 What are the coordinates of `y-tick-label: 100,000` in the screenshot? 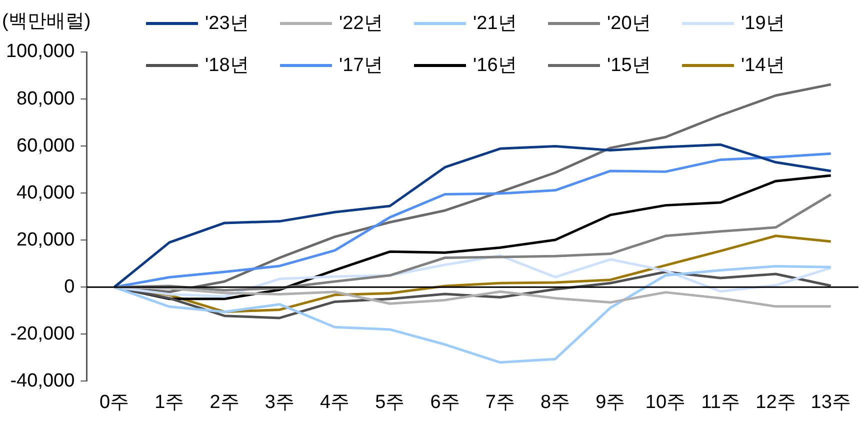 It's located at (40, 51).